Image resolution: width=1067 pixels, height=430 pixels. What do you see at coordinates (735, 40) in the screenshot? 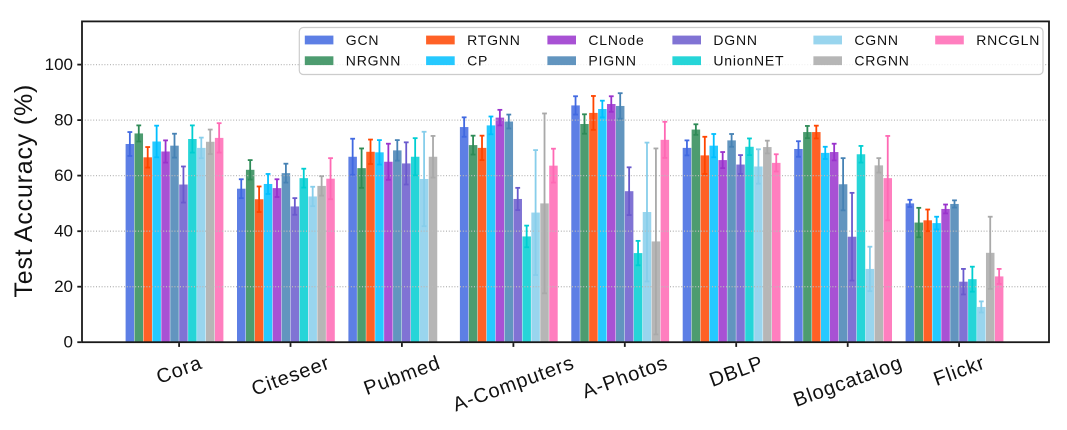
I see `svg-text: DGNN` at bounding box center [735, 40].